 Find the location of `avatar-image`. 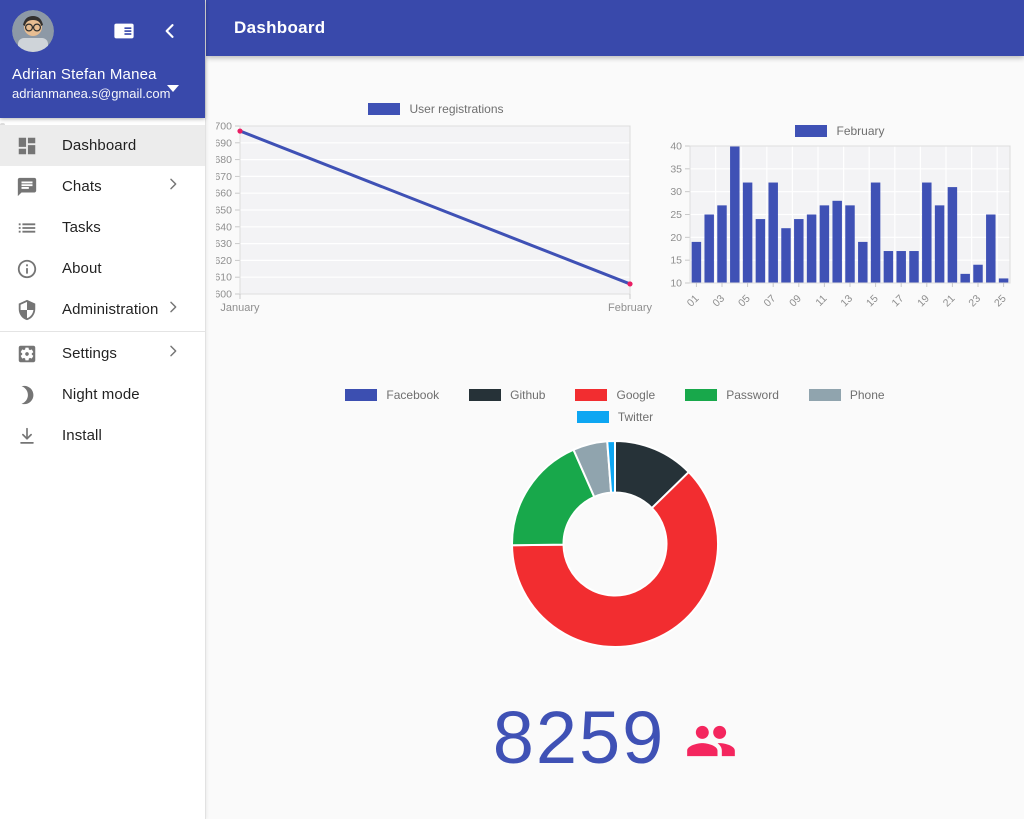

avatar-image is located at coordinates (33, 31).